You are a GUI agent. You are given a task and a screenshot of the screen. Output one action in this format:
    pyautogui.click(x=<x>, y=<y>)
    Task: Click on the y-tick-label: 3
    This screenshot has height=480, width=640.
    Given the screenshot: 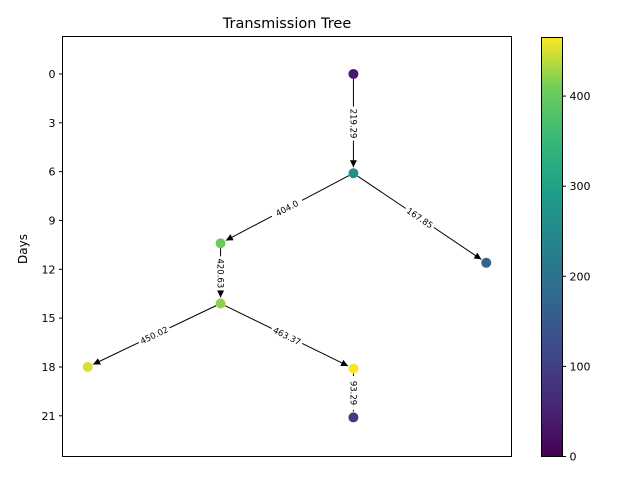 What is the action you would take?
    pyautogui.click(x=52, y=123)
    